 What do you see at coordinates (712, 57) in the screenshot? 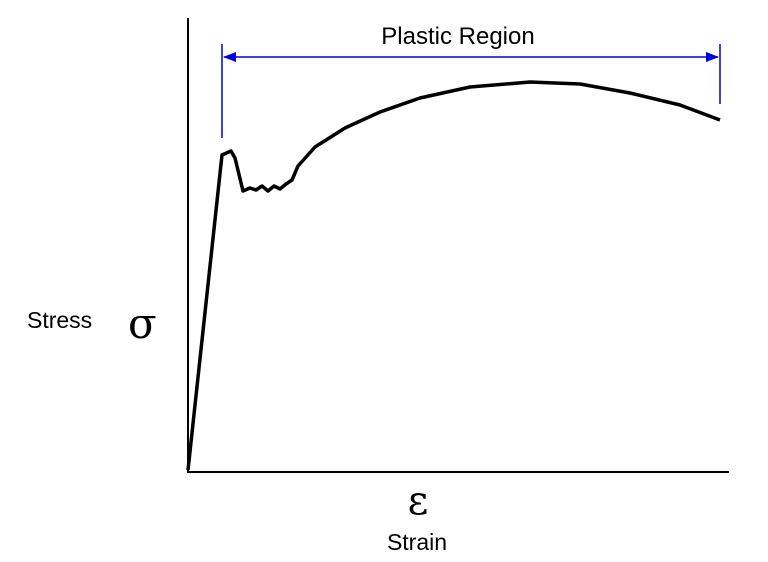
I see `arrowhead-right` at bounding box center [712, 57].